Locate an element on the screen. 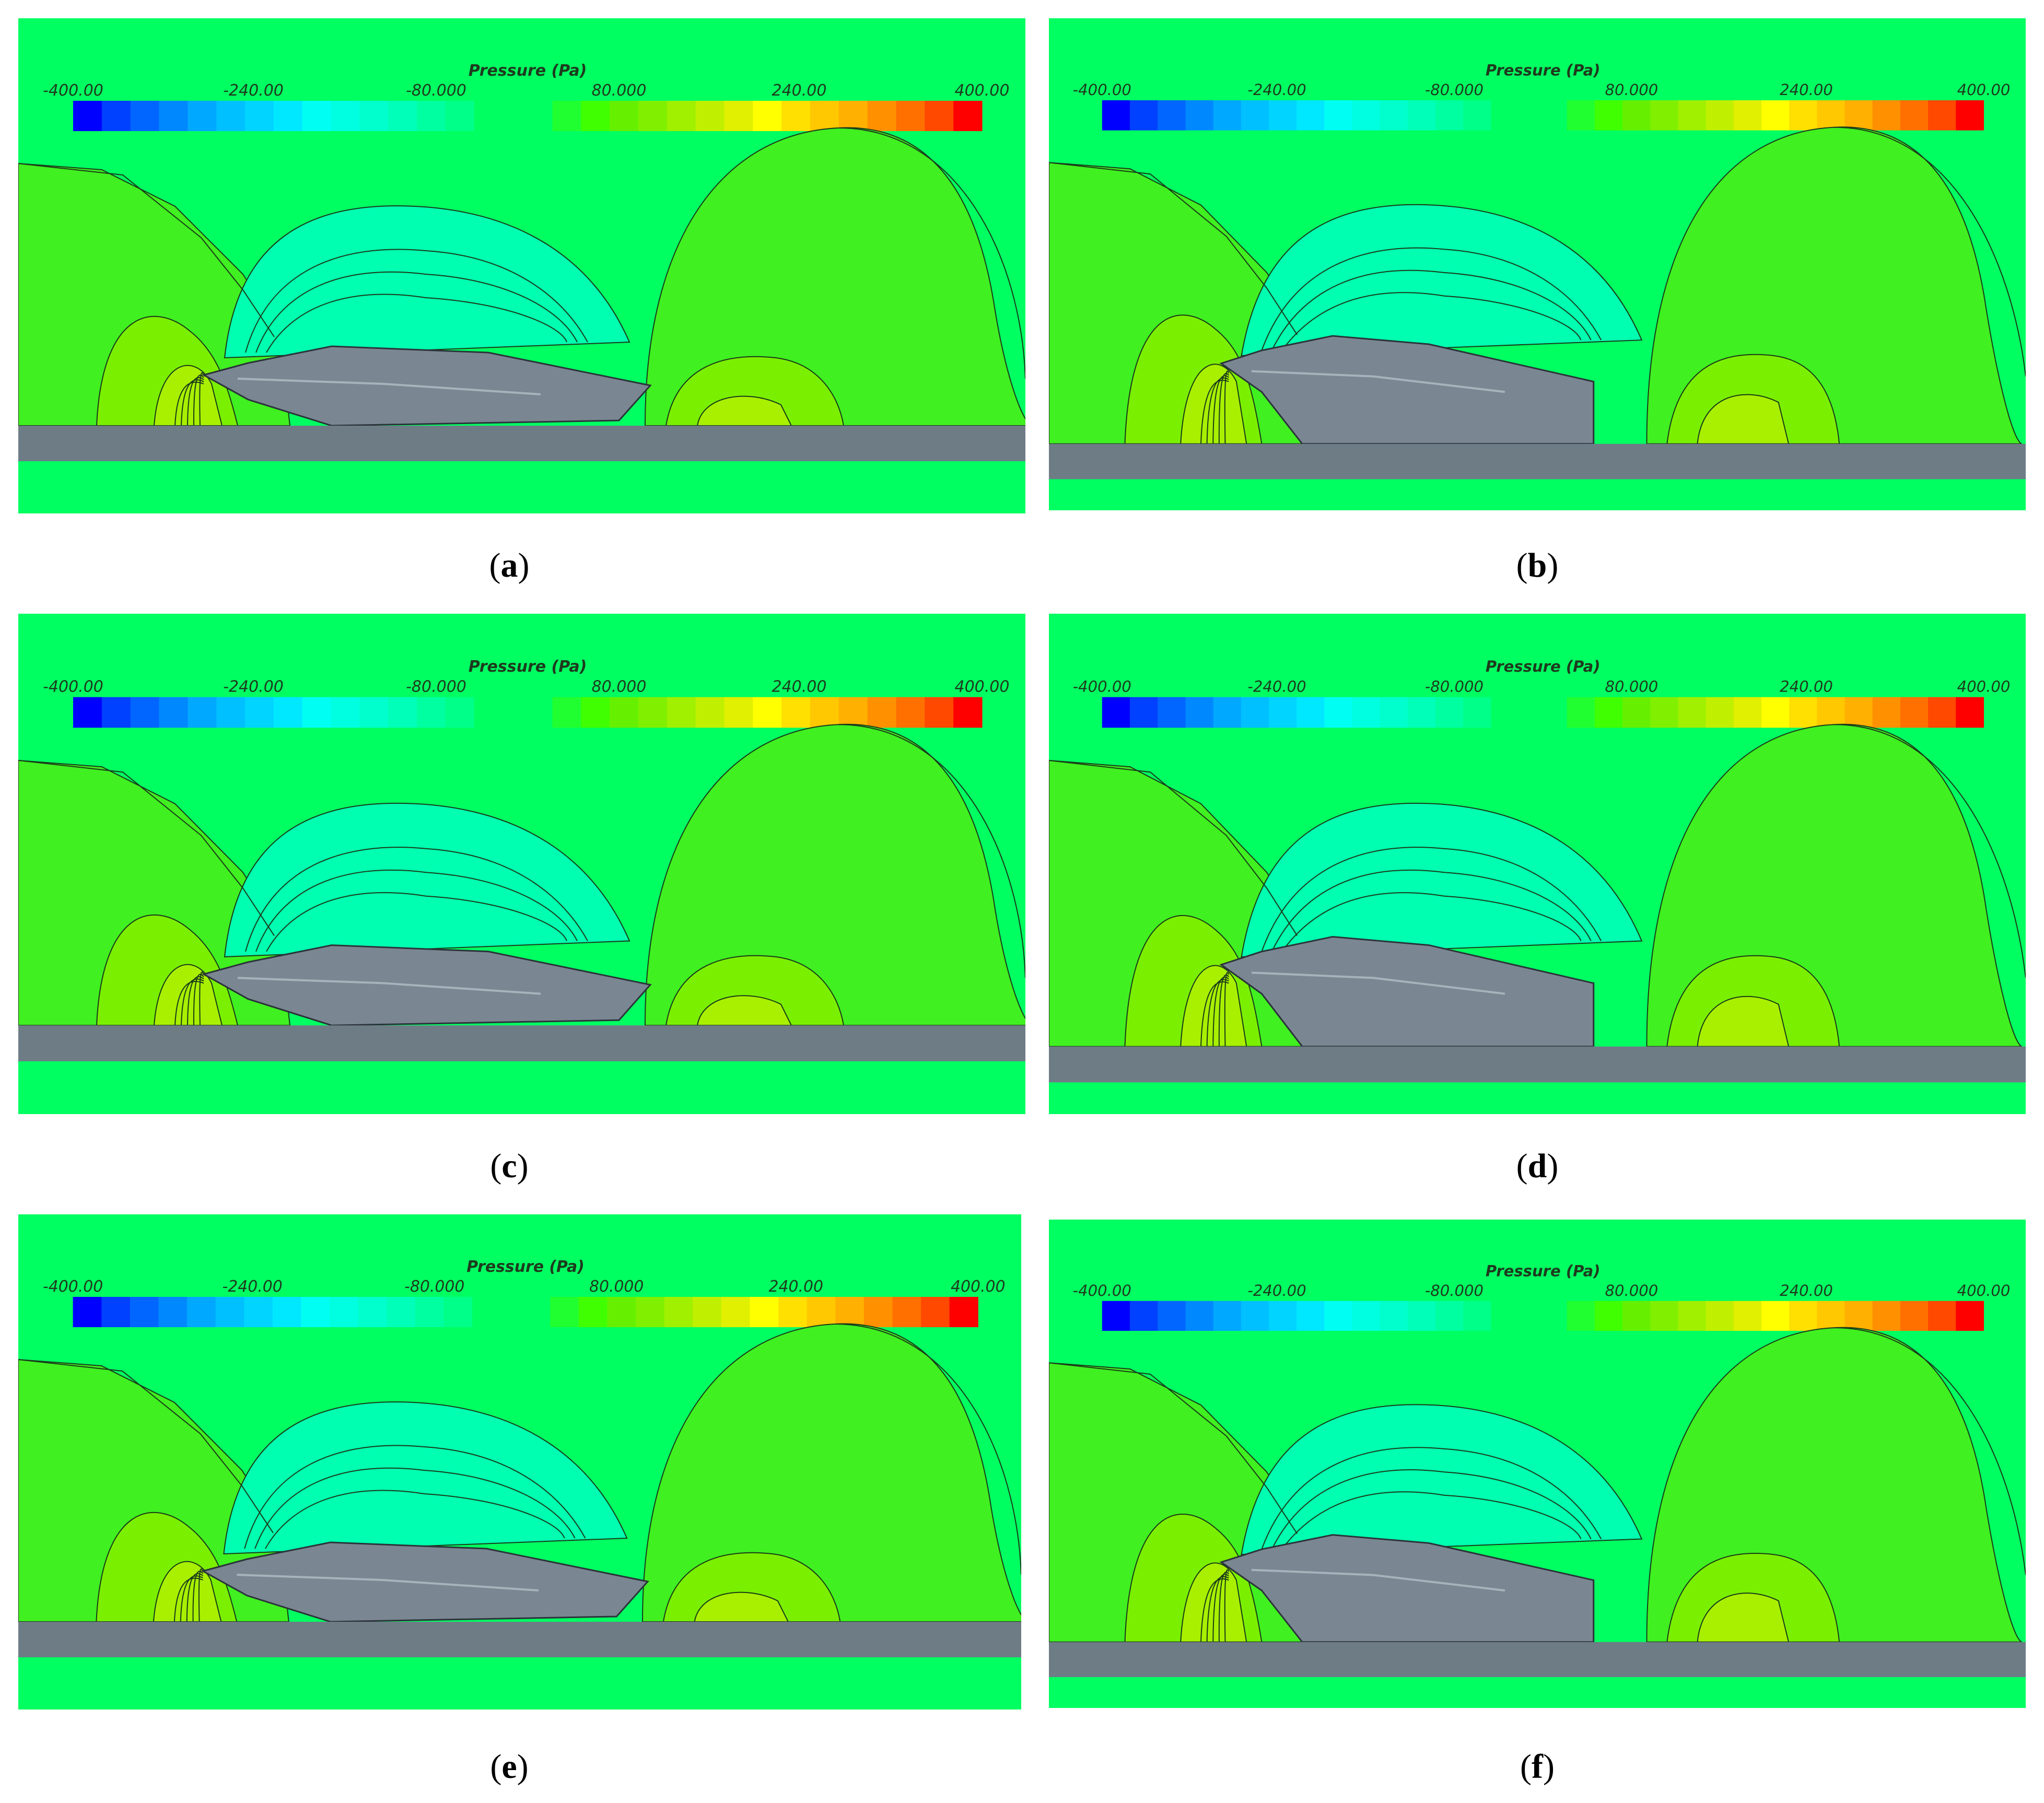  caption-e: (e) is located at coordinates (509, 1767).